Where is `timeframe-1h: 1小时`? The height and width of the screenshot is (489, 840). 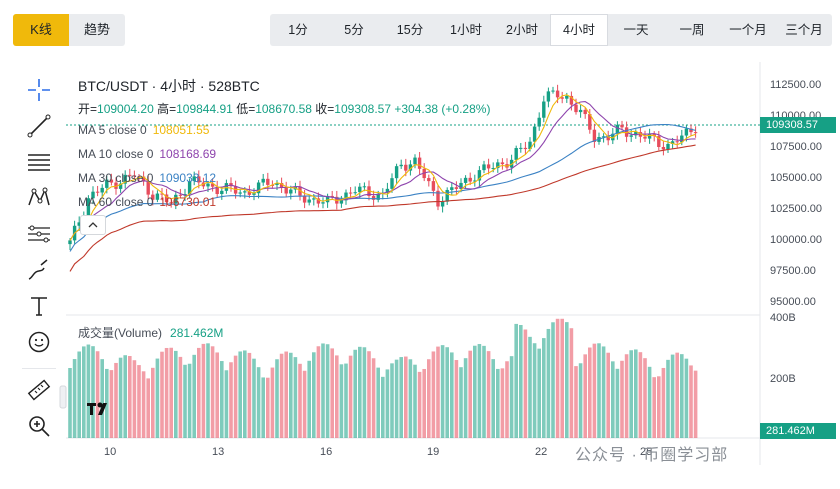
timeframe-1h: 1小时 is located at coordinates (466, 30).